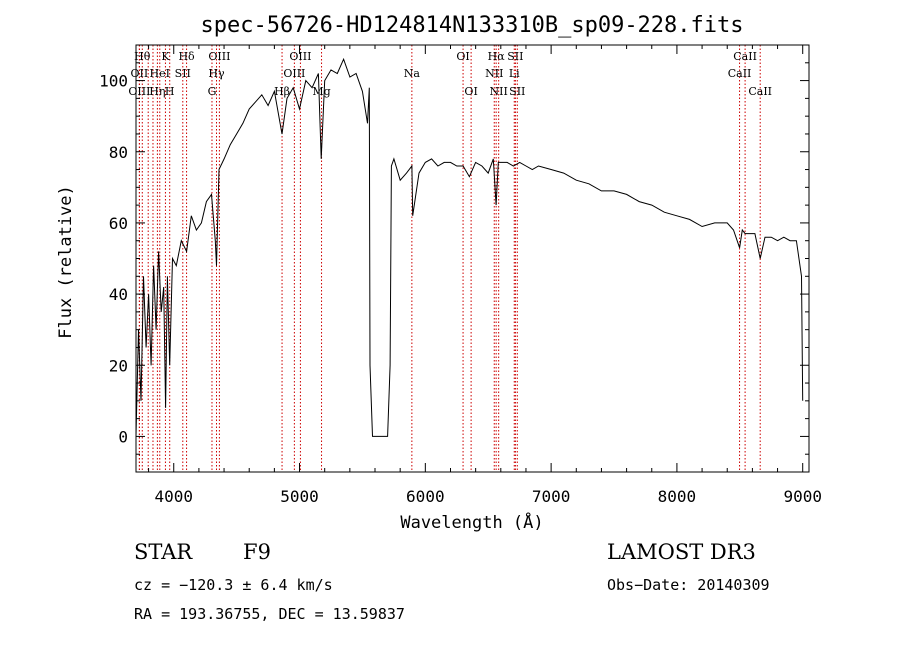 This screenshot has width=900, height=649. What do you see at coordinates (163, 552) in the screenshot?
I see `object-class: STAR` at bounding box center [163, 552].